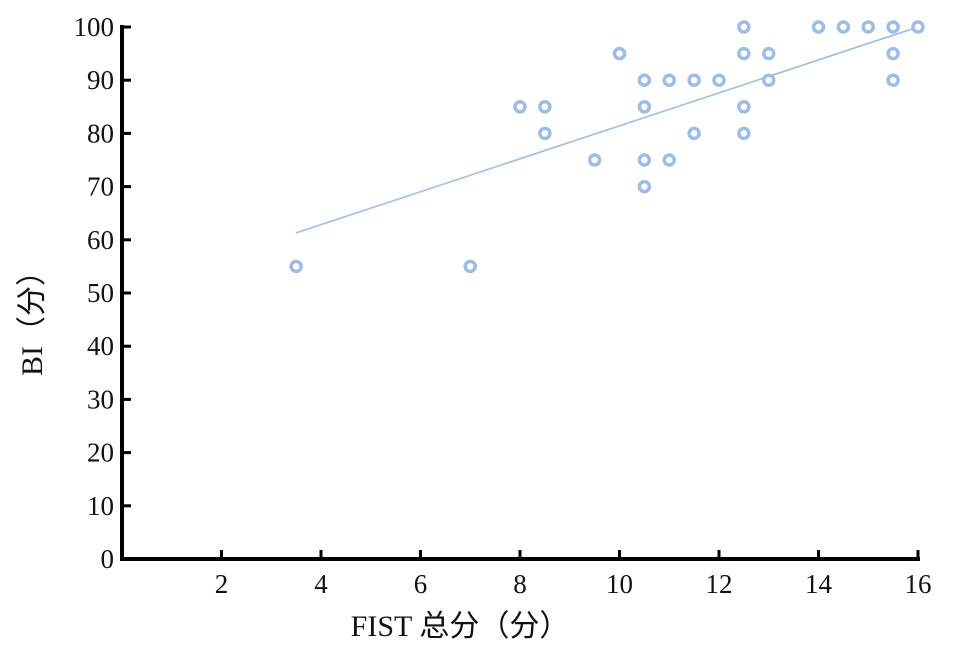 The height and width of the screenshot is (648, 953). Describe the element at coordinates (619, 584) in the screenshot. I see `x-tick-label: 10` at that location.